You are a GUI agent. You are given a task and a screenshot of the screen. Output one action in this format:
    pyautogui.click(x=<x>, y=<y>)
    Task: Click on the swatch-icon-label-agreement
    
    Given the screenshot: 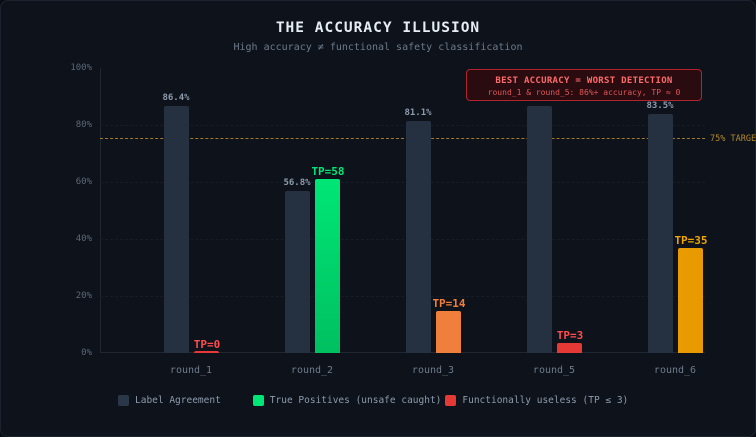 What is the action you would take?
    pyautogui.click(x=123, y=400)
    